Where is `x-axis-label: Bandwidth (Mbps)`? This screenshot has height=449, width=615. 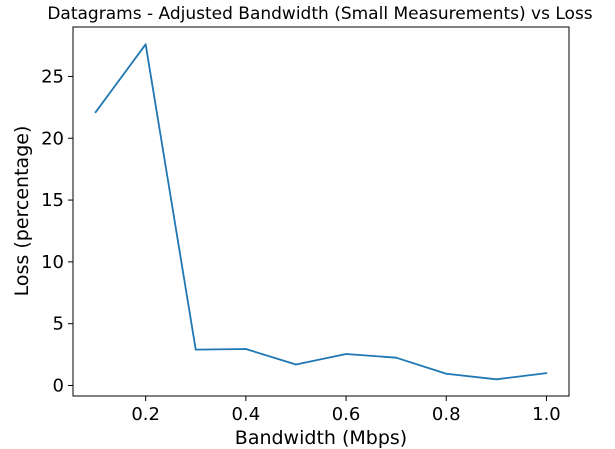
x-axis-label: Bandwidth (Mbps) is located at coordinates (321, 438).